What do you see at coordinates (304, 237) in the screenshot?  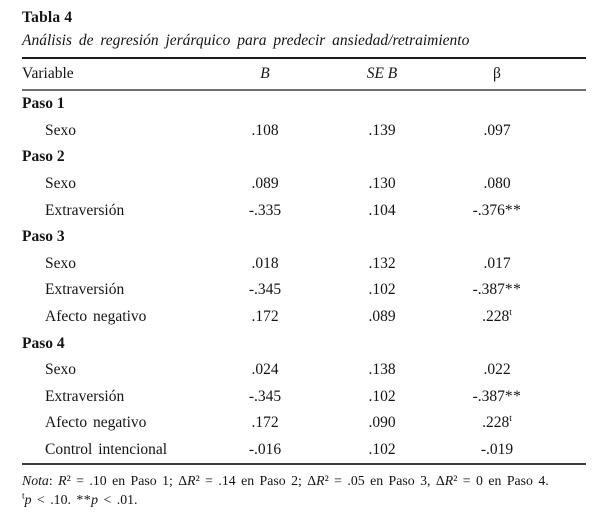 I see `table-row-step: Paso 3` at bounding box center [304, 237].